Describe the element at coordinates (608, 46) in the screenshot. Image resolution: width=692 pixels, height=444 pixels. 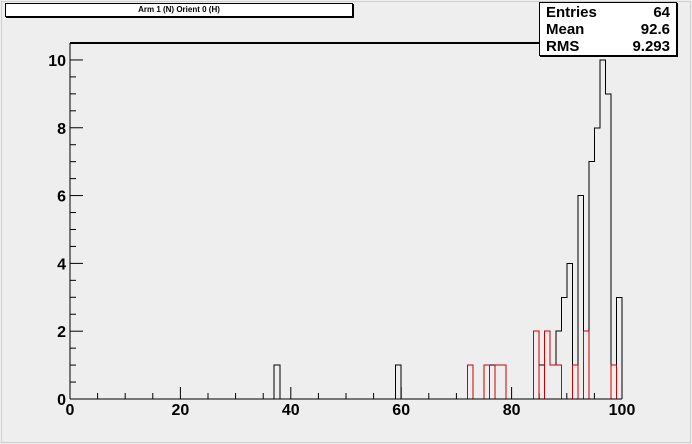
I see `stats-rms-row: RMS 9.293` at that location.